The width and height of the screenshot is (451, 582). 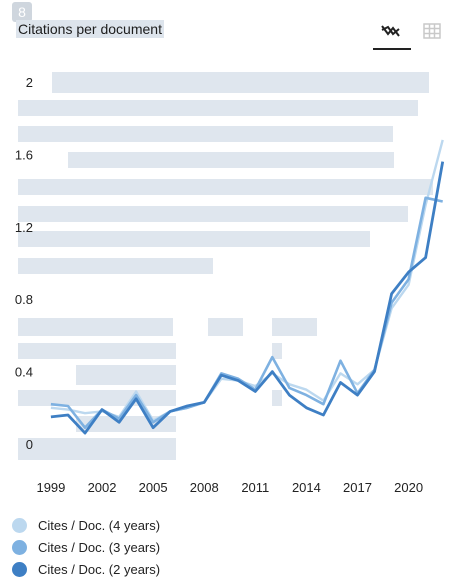 What do you see at coordinates (19, 569) in the screenshot?
I see `legend-dot-2-years` at bounding box center [19, 569].